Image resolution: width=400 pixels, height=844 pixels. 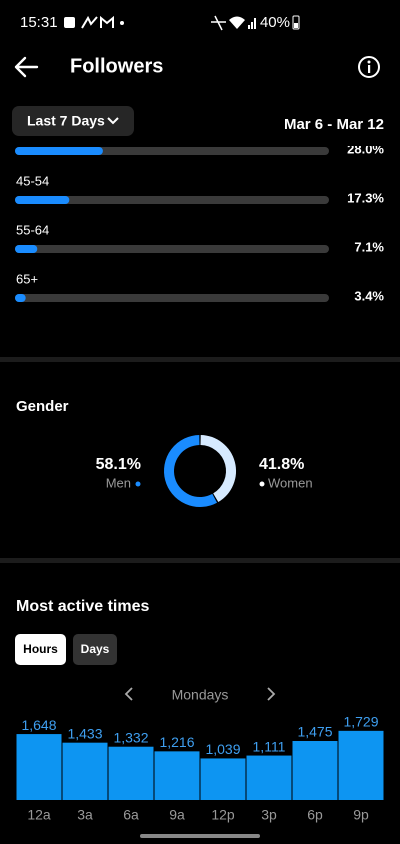 I want to click on tab-label: Days, so click(x=95, y=649).